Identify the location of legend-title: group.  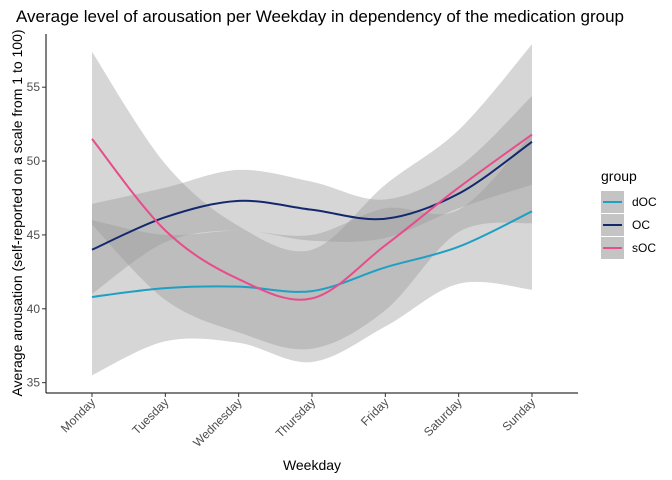
(619, 176).